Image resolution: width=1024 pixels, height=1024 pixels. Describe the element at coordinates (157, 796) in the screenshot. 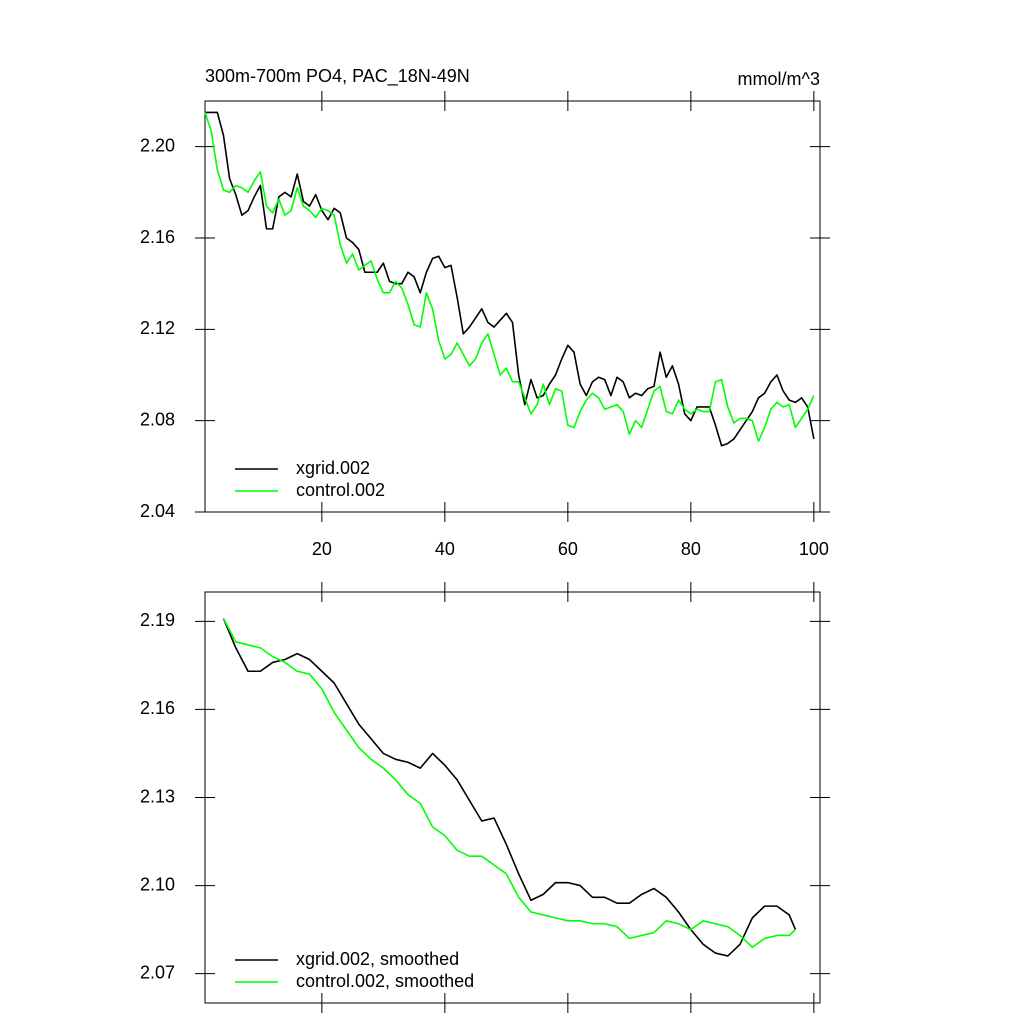

I see `y-tick-label: 2.13` at that location.